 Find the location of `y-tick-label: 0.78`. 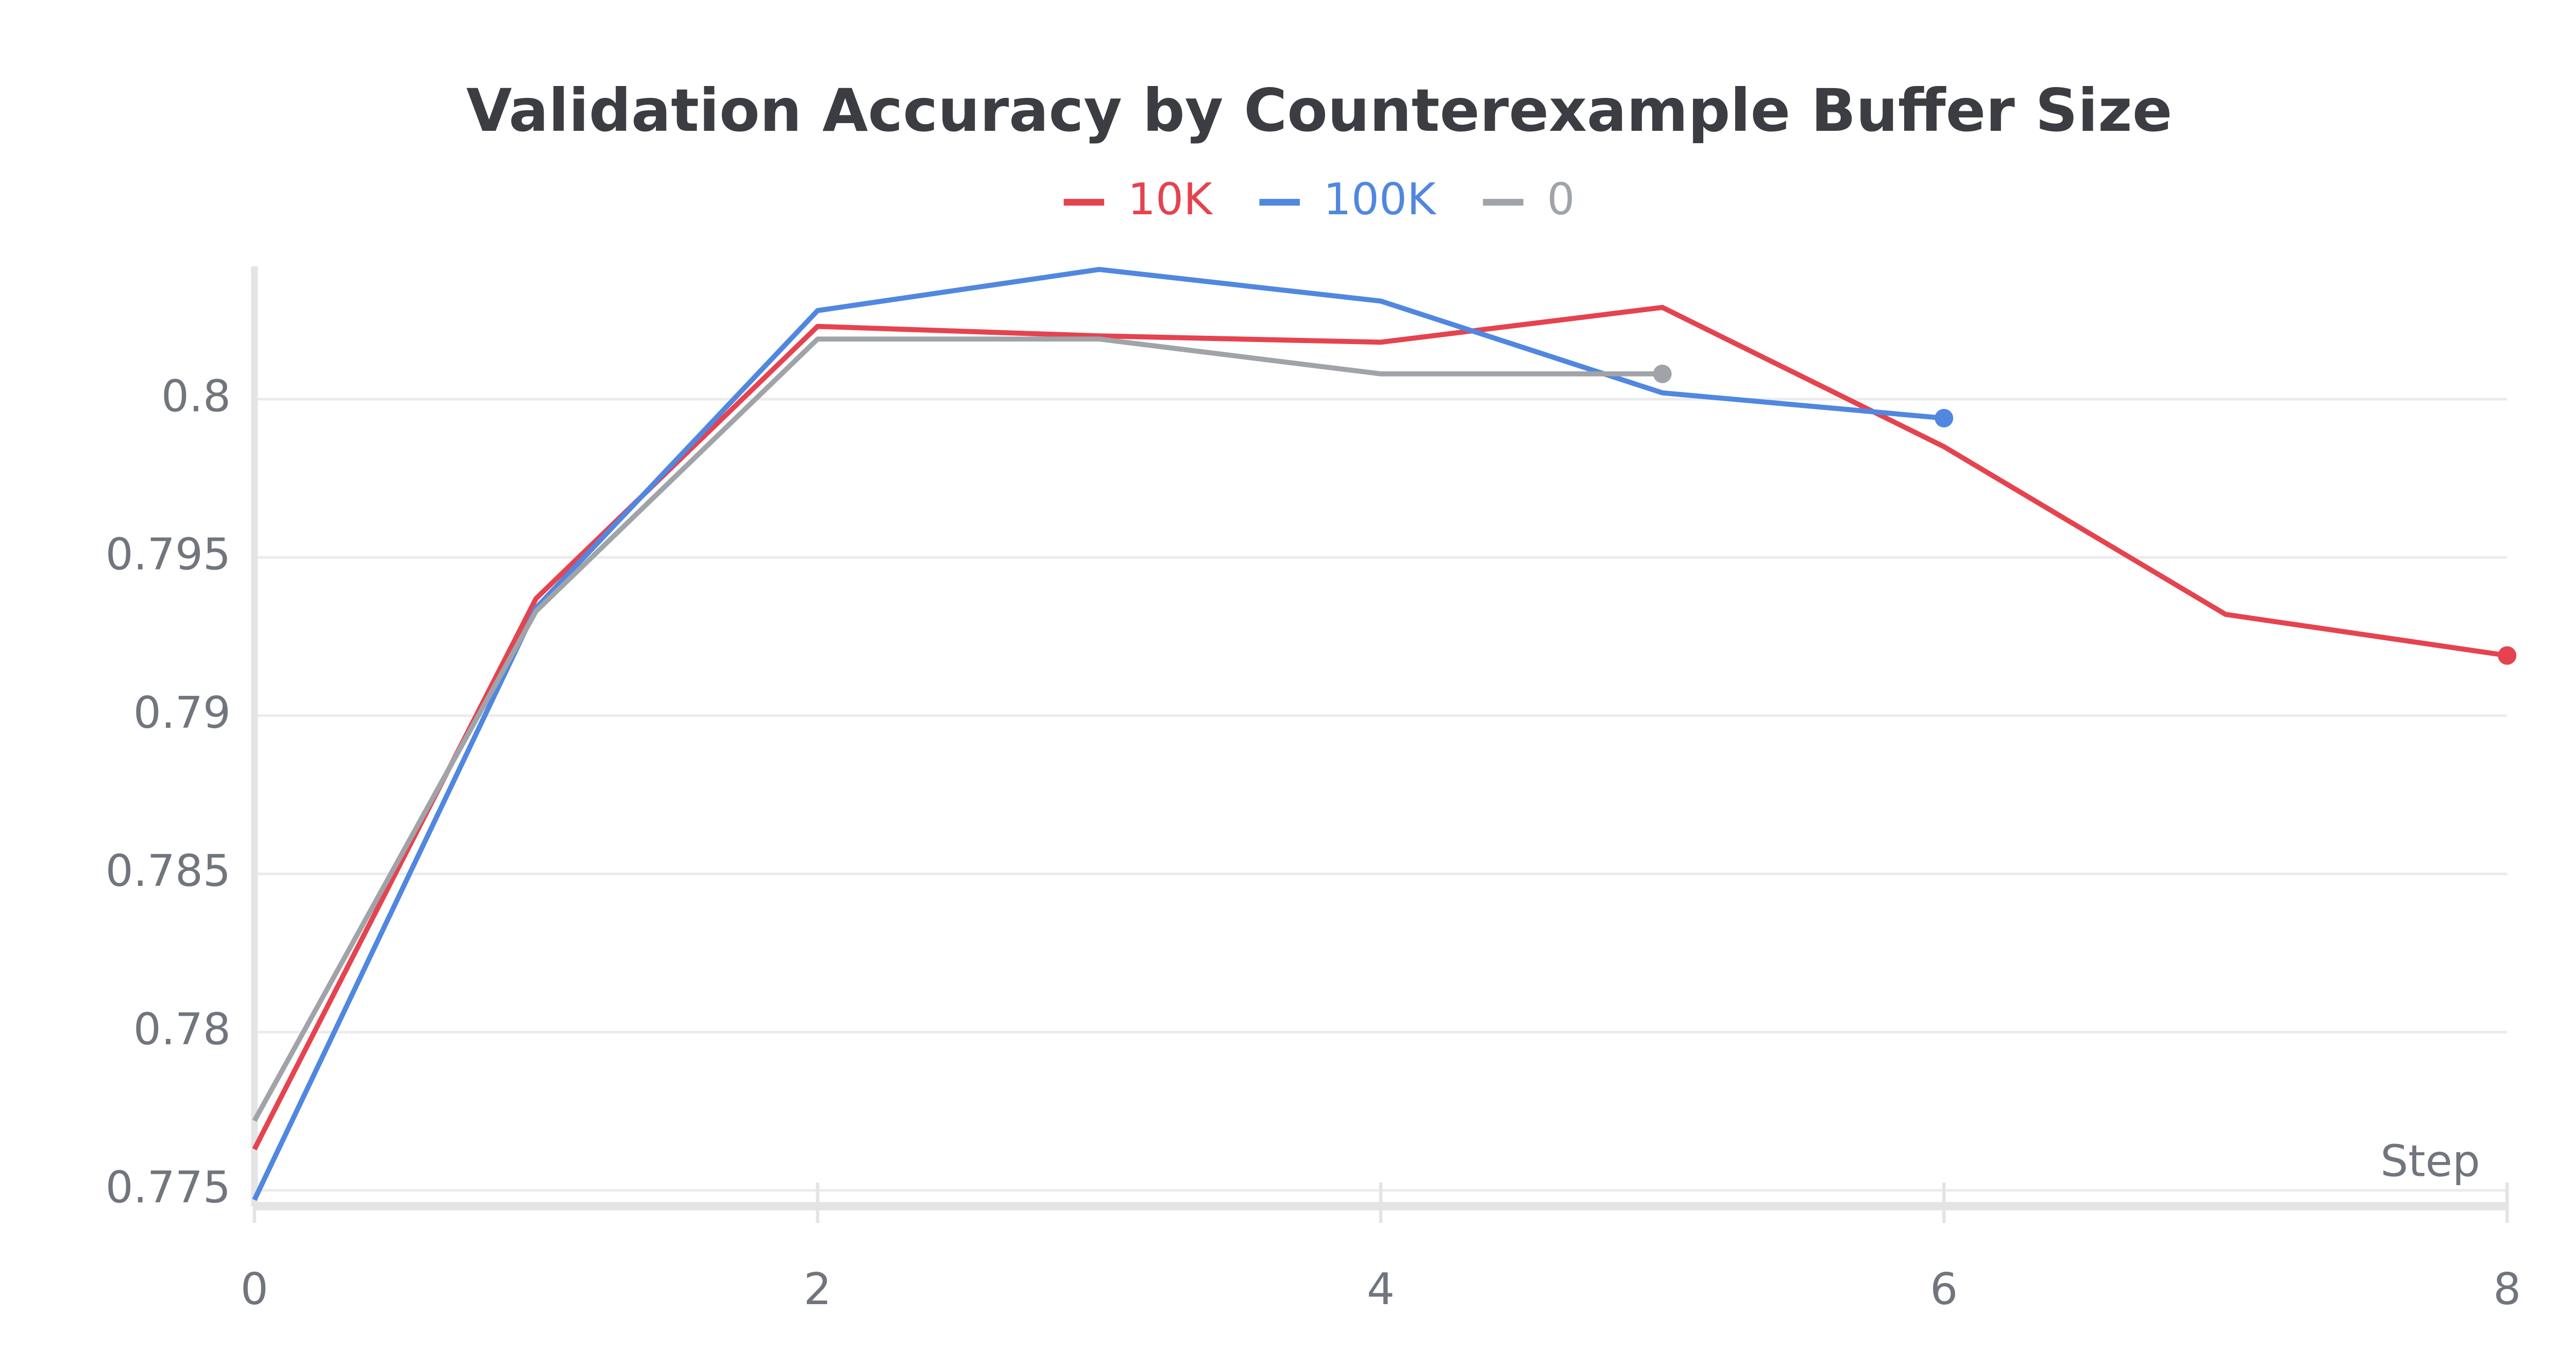

y-tick-label: 0.78 is located at coordinates (182, 1029).